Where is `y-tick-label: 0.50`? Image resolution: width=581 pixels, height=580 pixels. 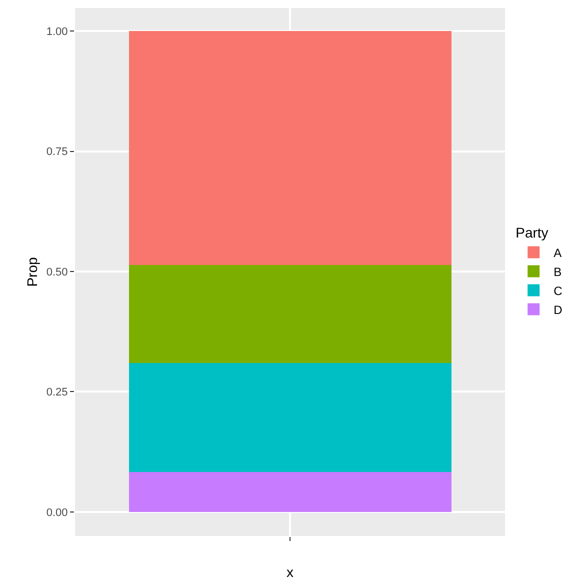
y-tick-label: 0.50 is located at coordinates (57, 272).